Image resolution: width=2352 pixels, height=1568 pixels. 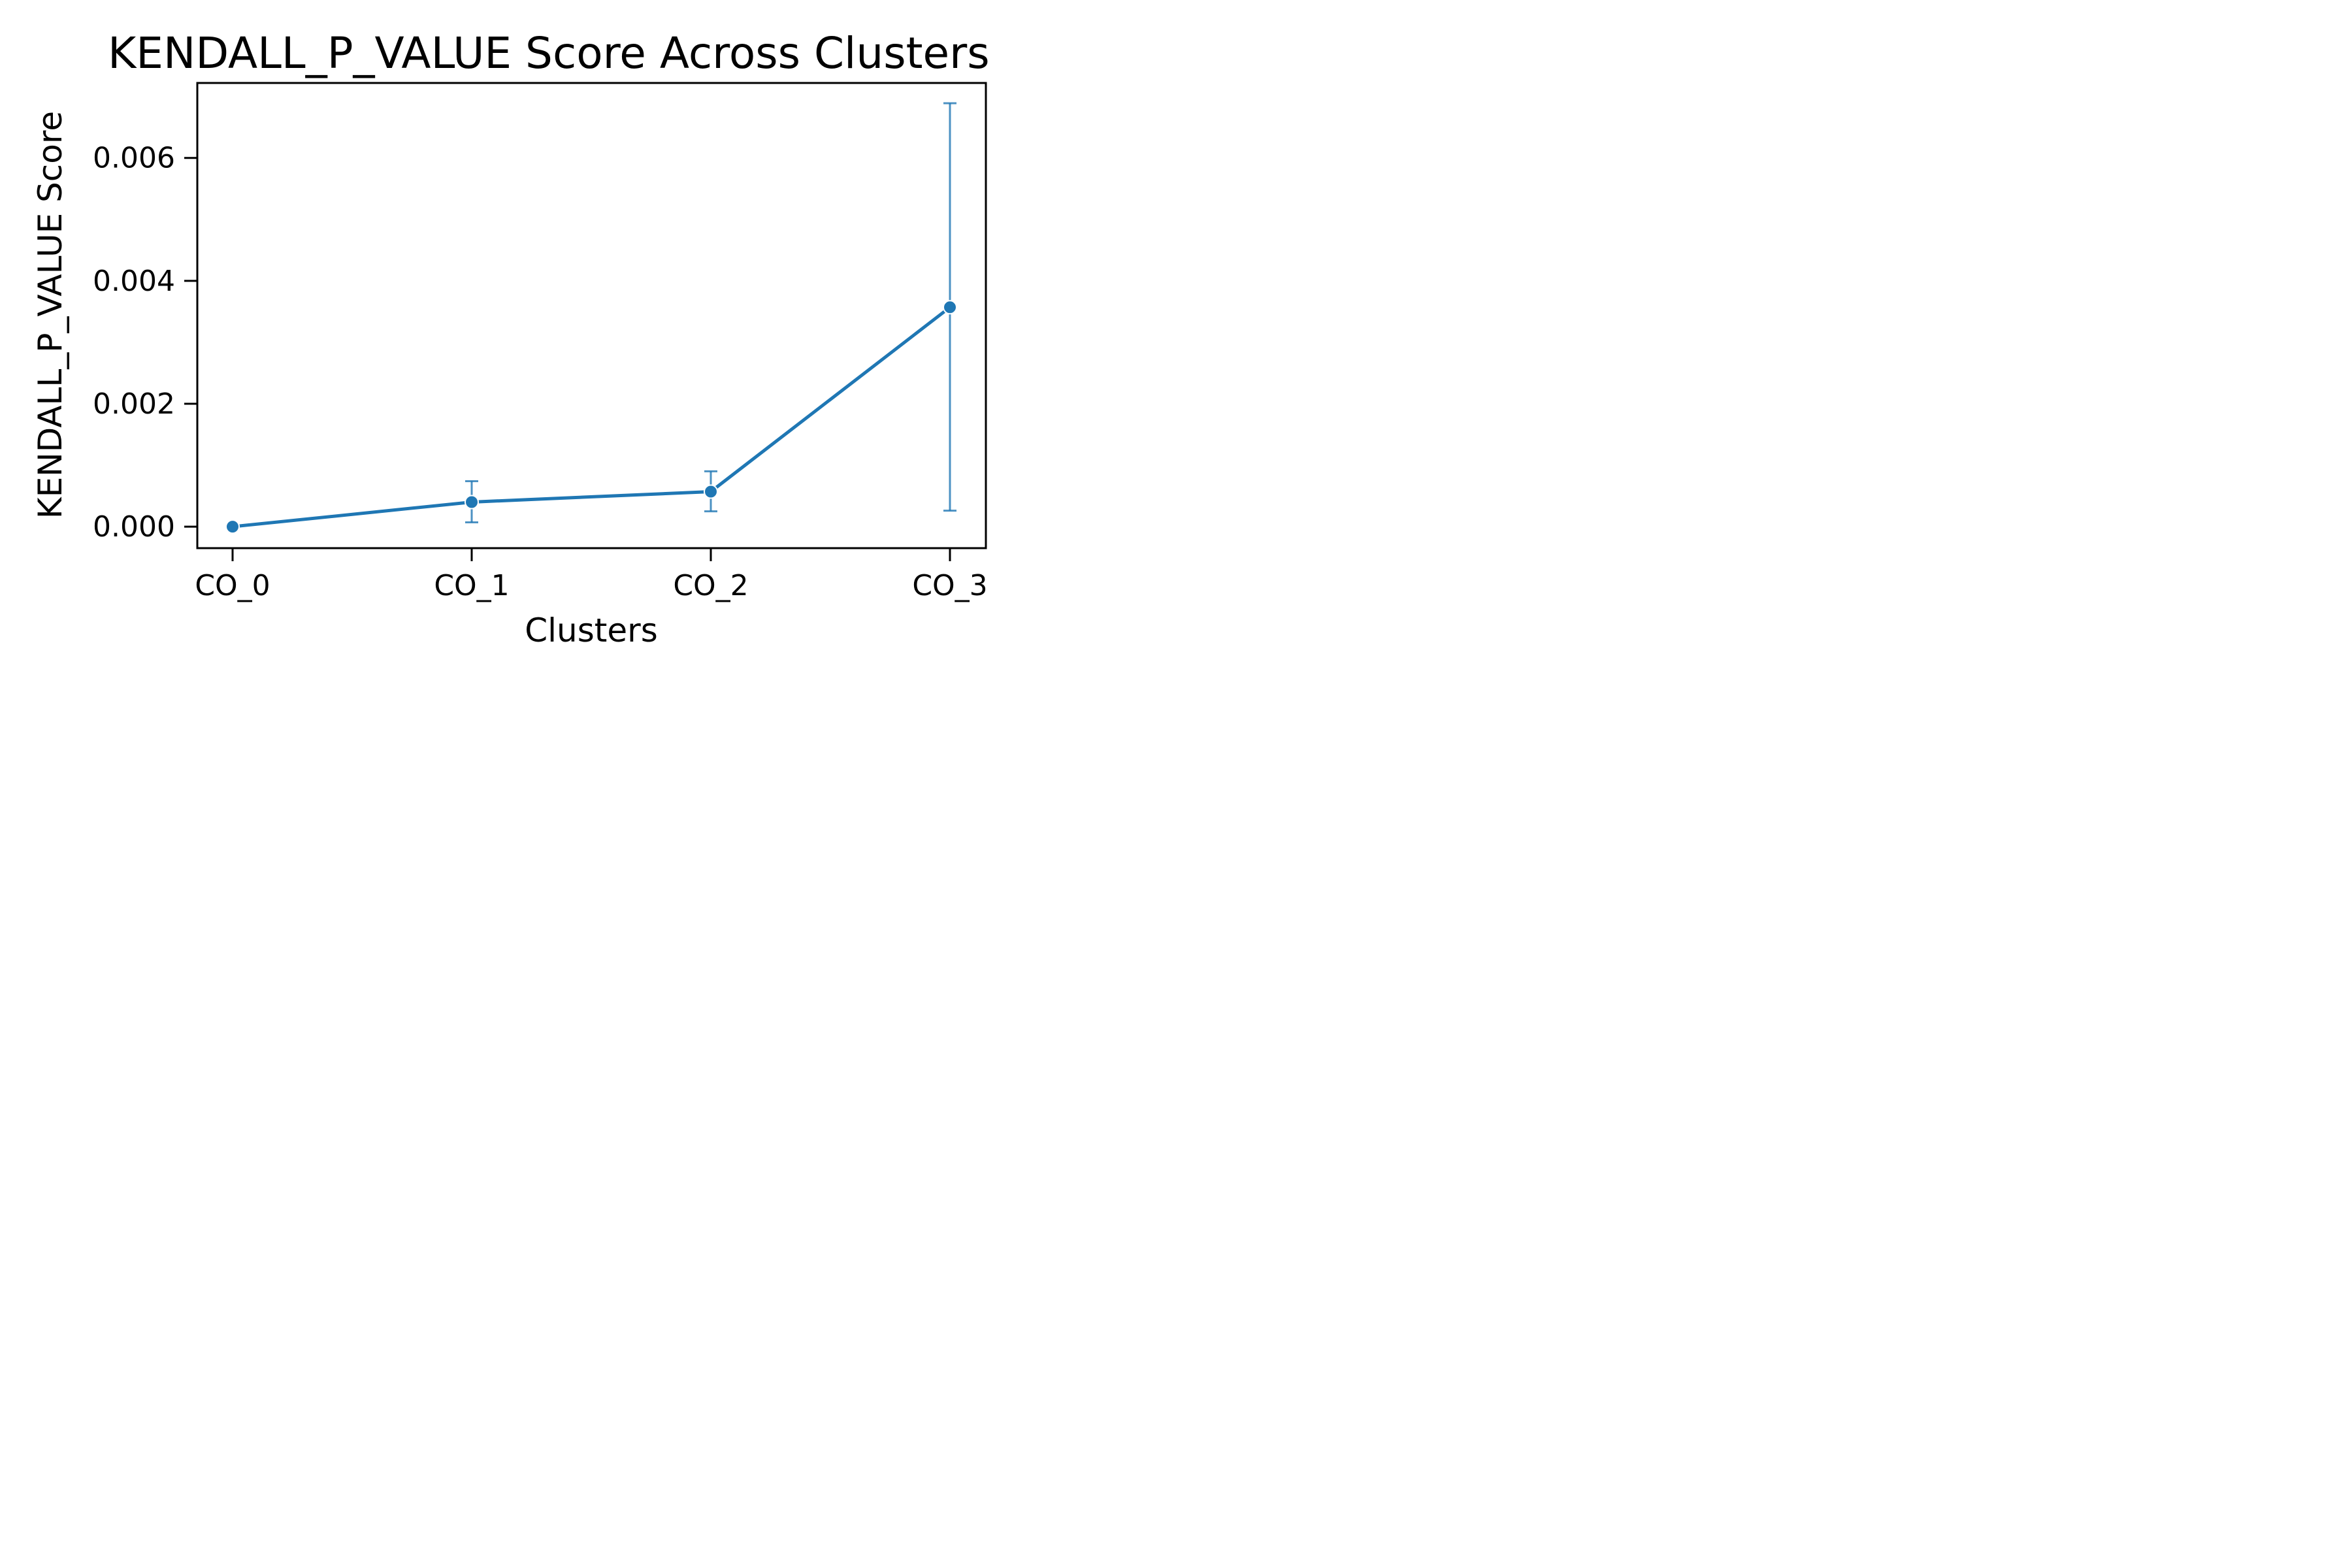 I want to click on plot-area: 0.000 0.002 0.004 0.006 CO_0 CO_1 CO_2 CO_3, so click(x=540, y=342).